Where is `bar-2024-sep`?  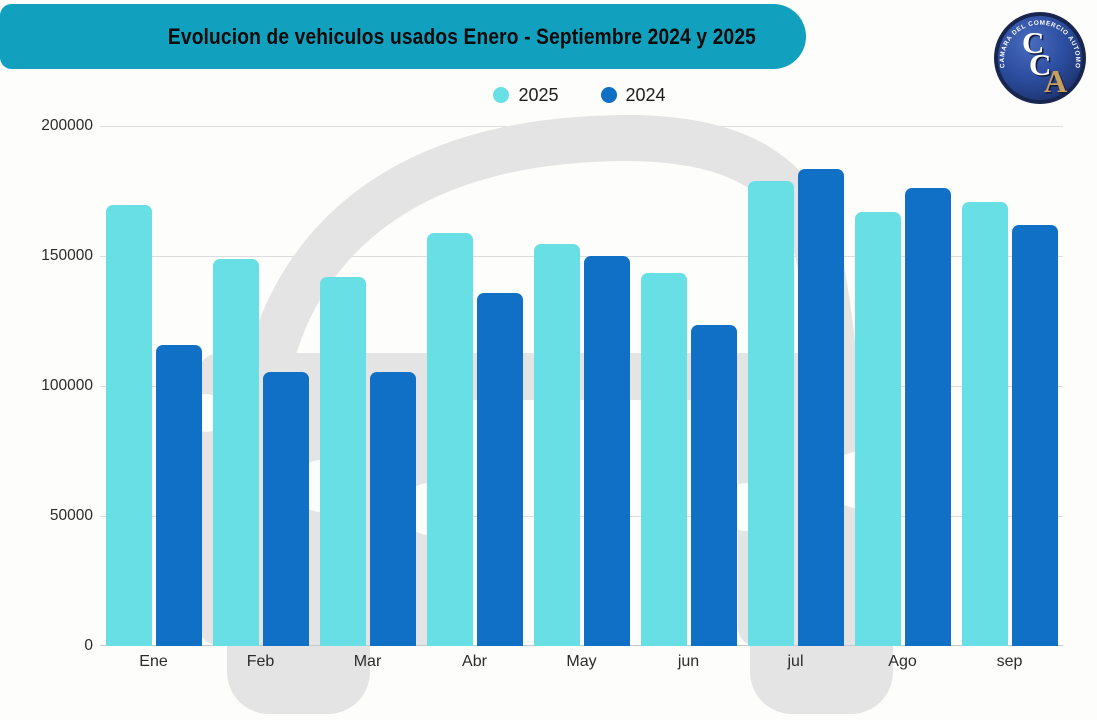
bar-2024-sep is located at coordinates (1034, 435).